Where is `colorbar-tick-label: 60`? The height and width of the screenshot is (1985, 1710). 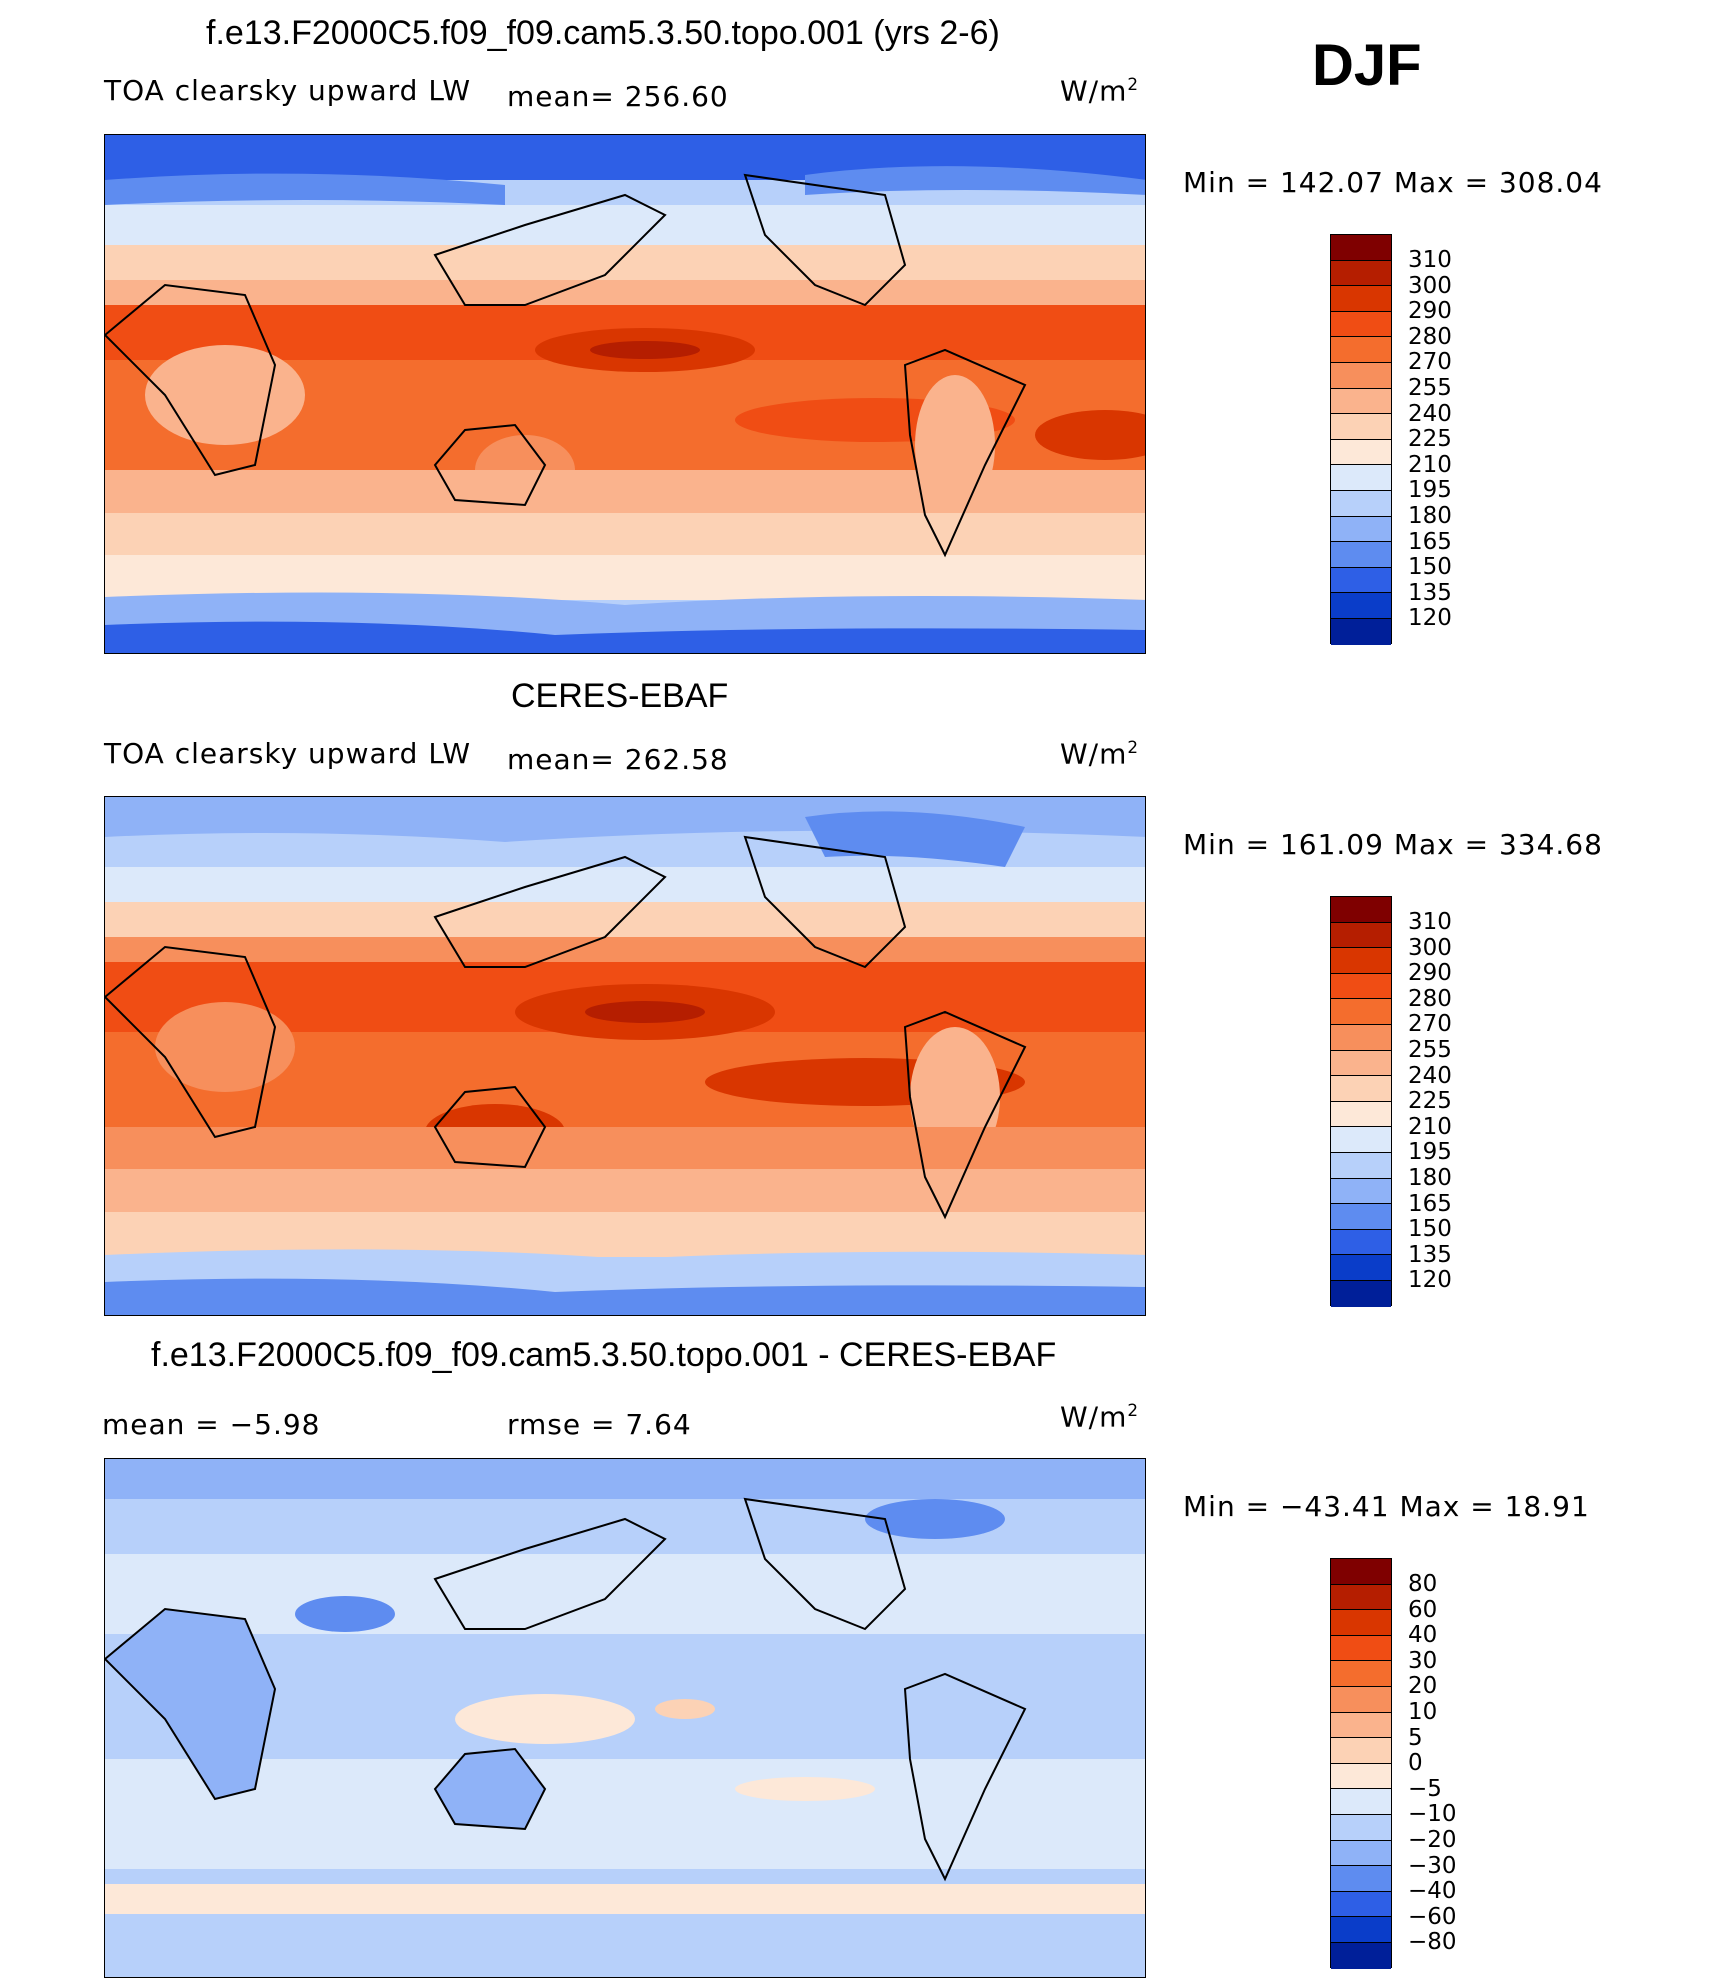 colorbar-tick-label: 60 is located at coordinates (1423, 1609).